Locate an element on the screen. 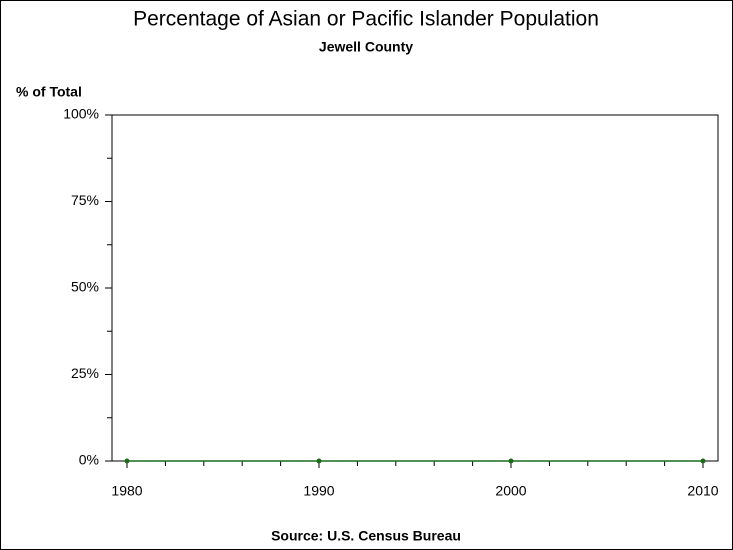 The width and height of the screenshot is (733, 550). x-tick-label: 2010 is located at coordinates (702, 491).